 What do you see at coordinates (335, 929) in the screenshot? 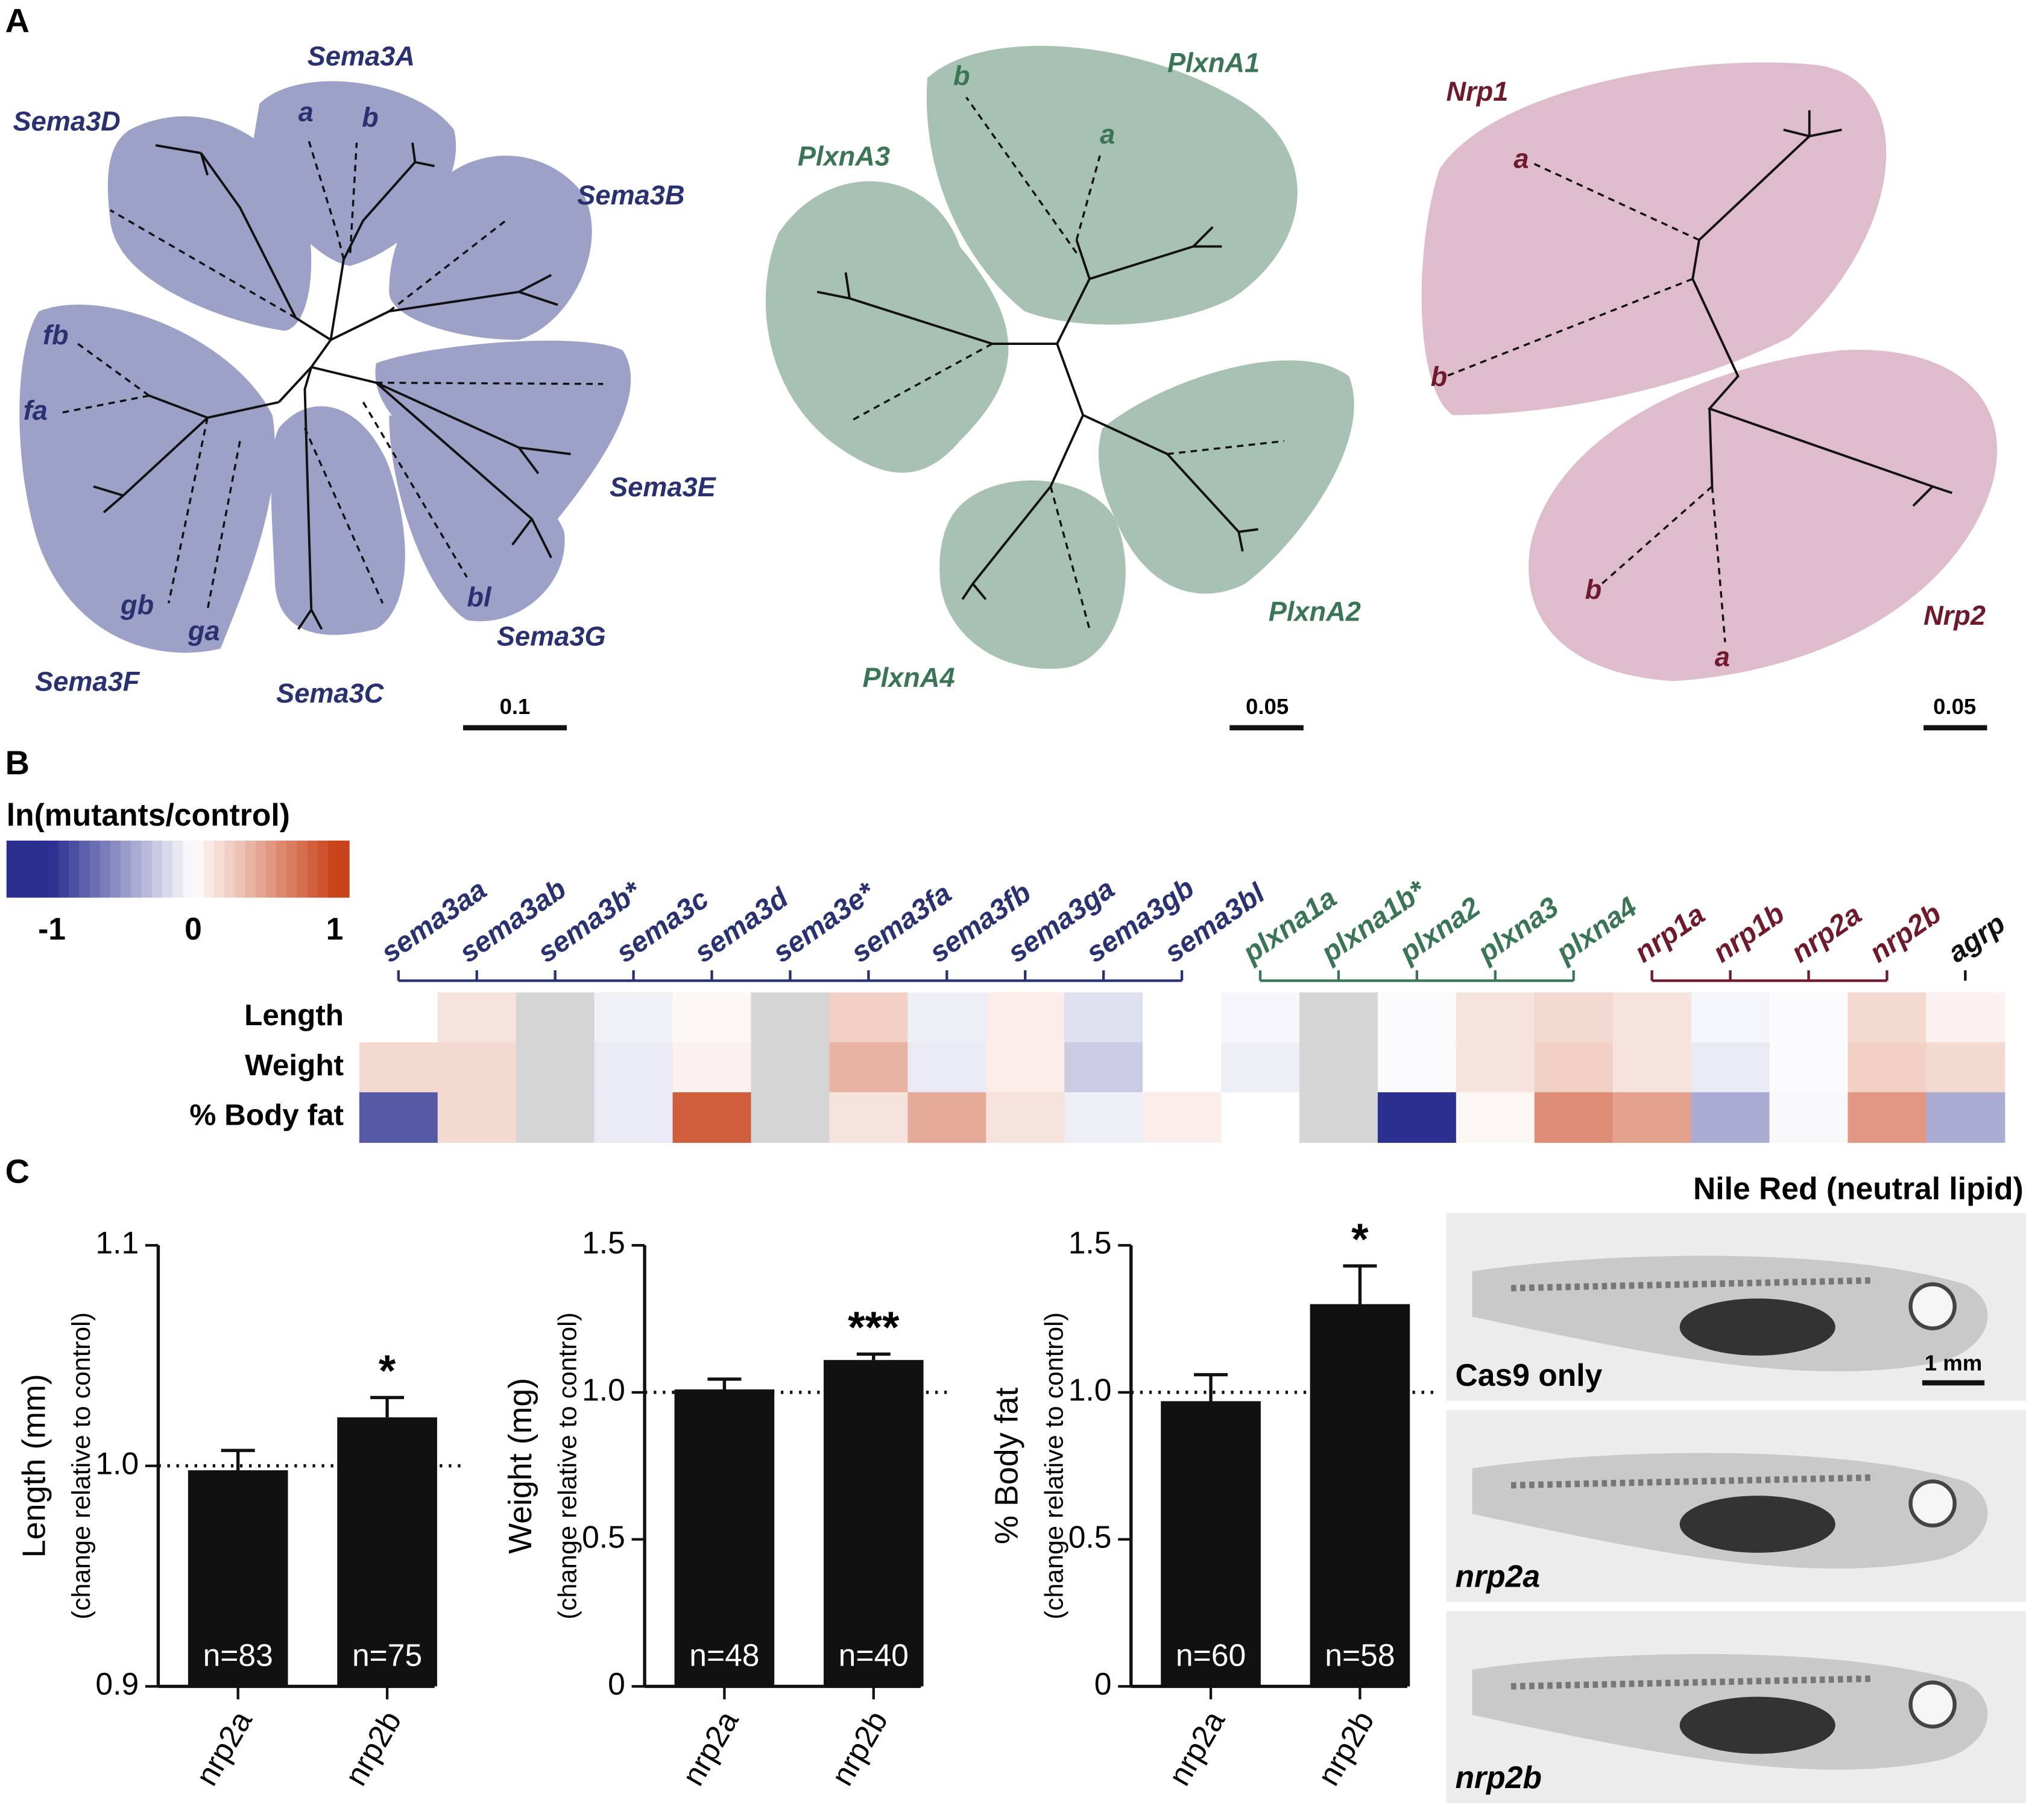
I see `colorbar-tick-label: 1` at bounding box center [335, 929].